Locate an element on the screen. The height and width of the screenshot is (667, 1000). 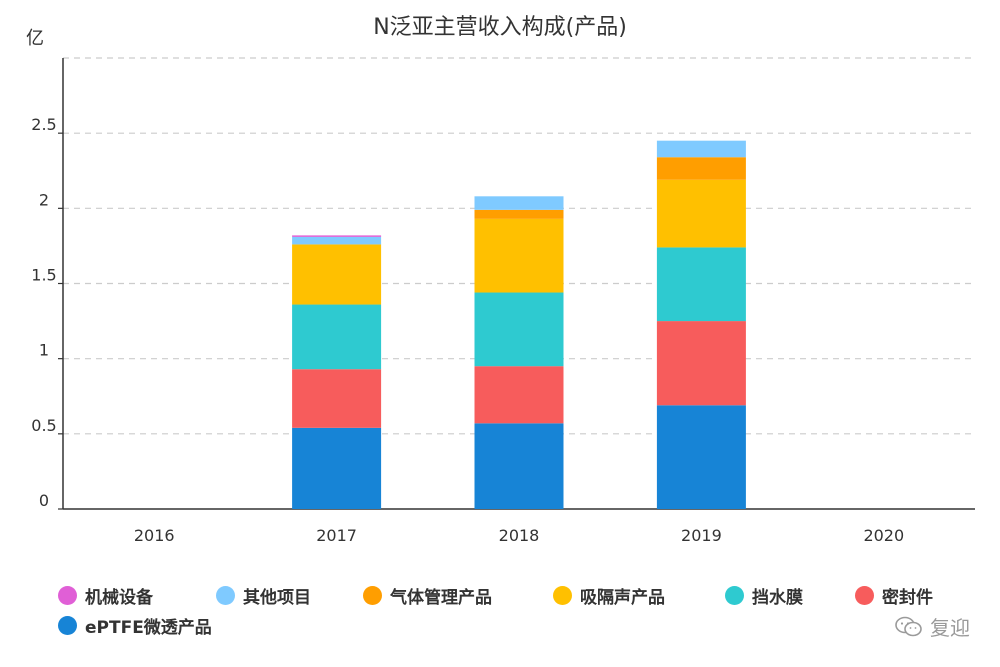
watermark: 复迎 is located at coordinates (932, 626).